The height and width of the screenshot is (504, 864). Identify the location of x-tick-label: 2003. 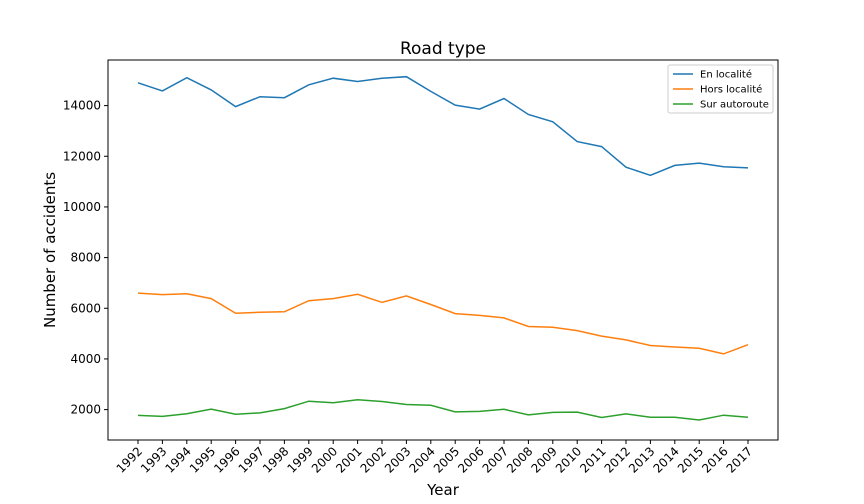
(397, 459).